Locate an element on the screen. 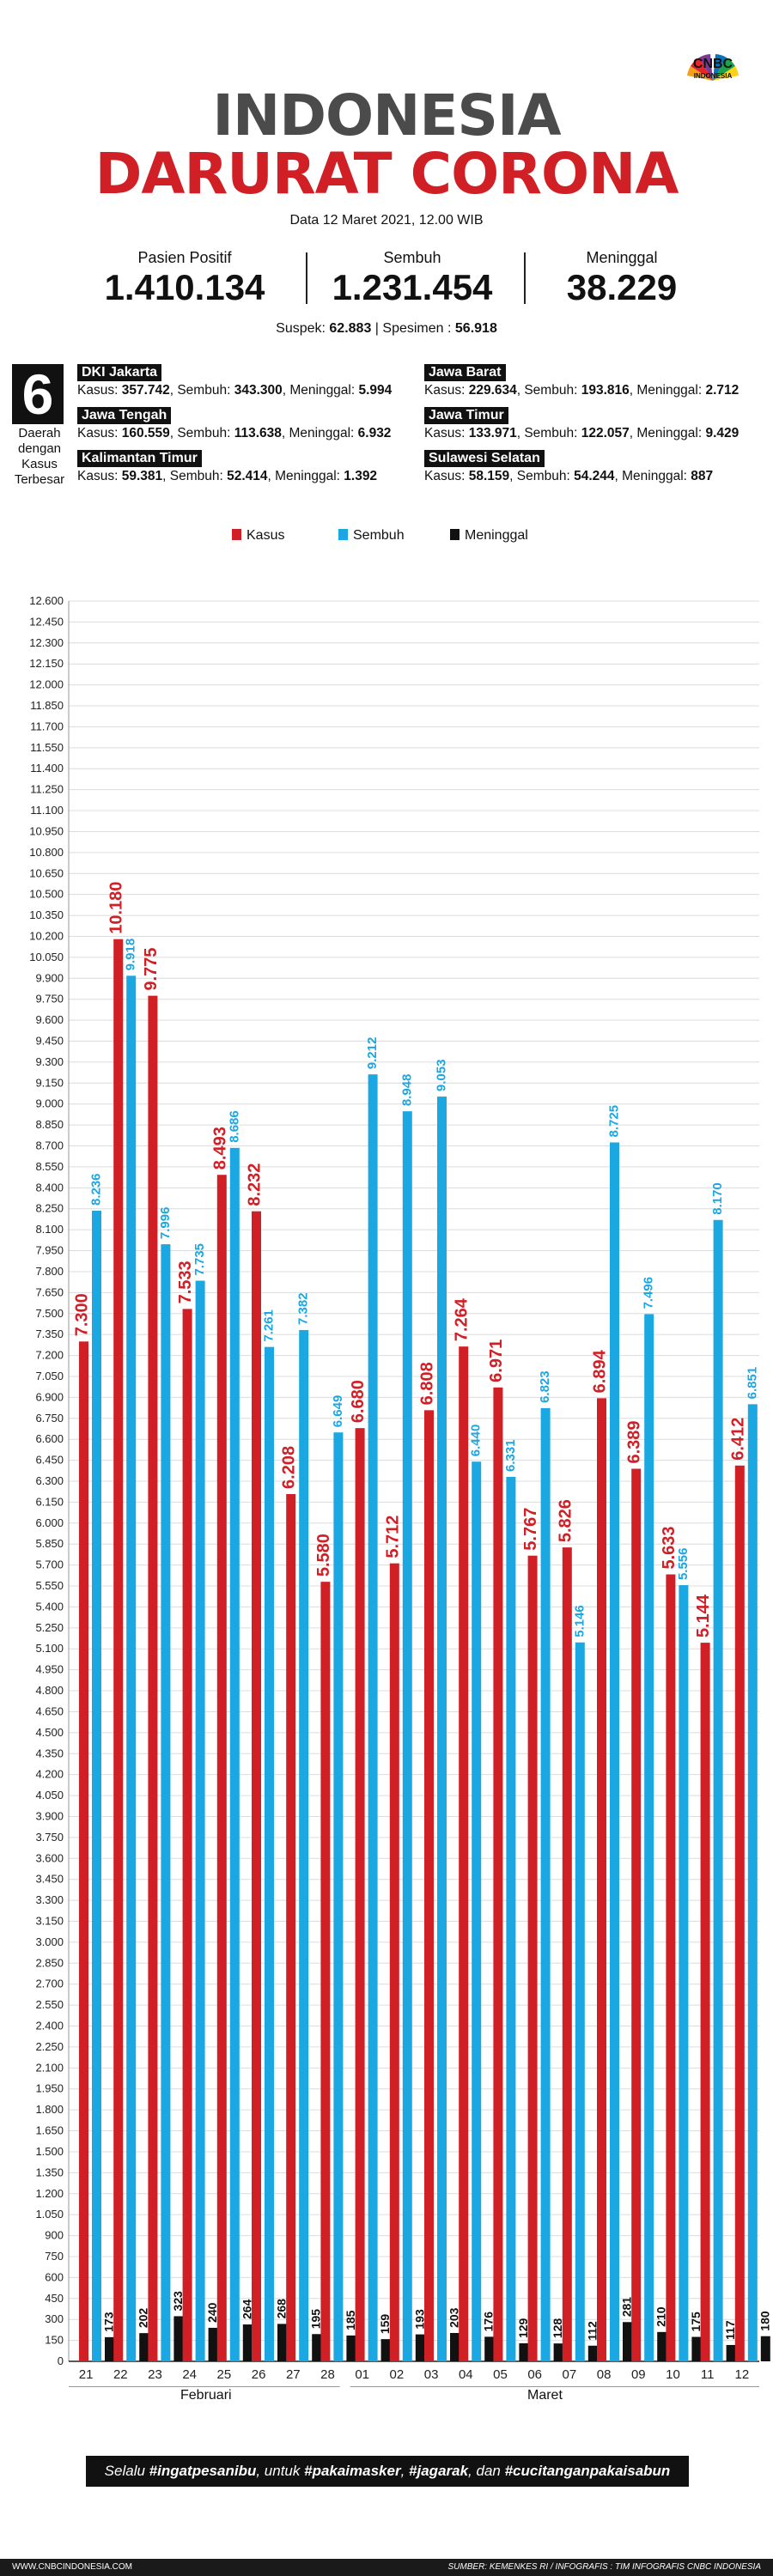  y-tick-label: 8.700 is located at coordinates (49, 1145).